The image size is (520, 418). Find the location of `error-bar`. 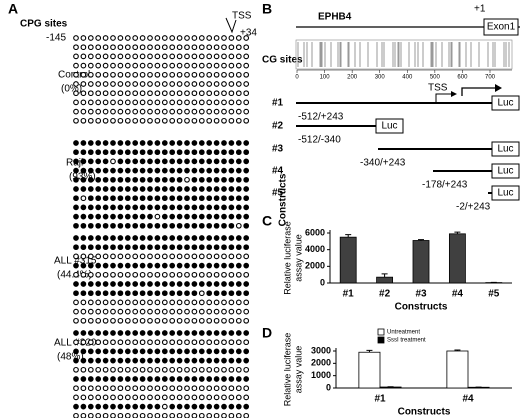

error-bar is located at coordinates (348, 236).